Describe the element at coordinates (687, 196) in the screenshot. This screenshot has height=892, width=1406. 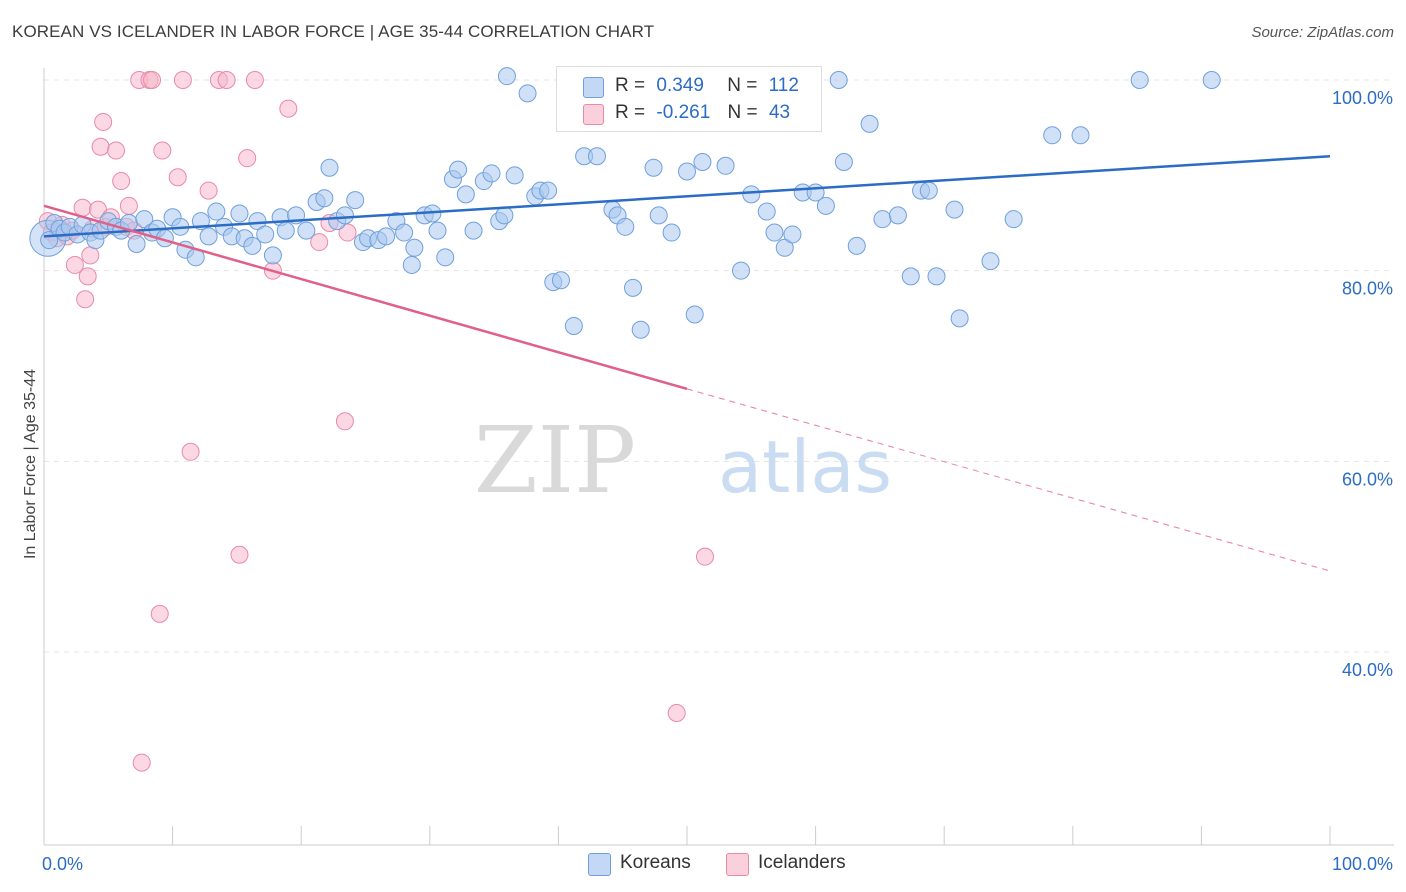
I see `trend-line-koreans` at that location.